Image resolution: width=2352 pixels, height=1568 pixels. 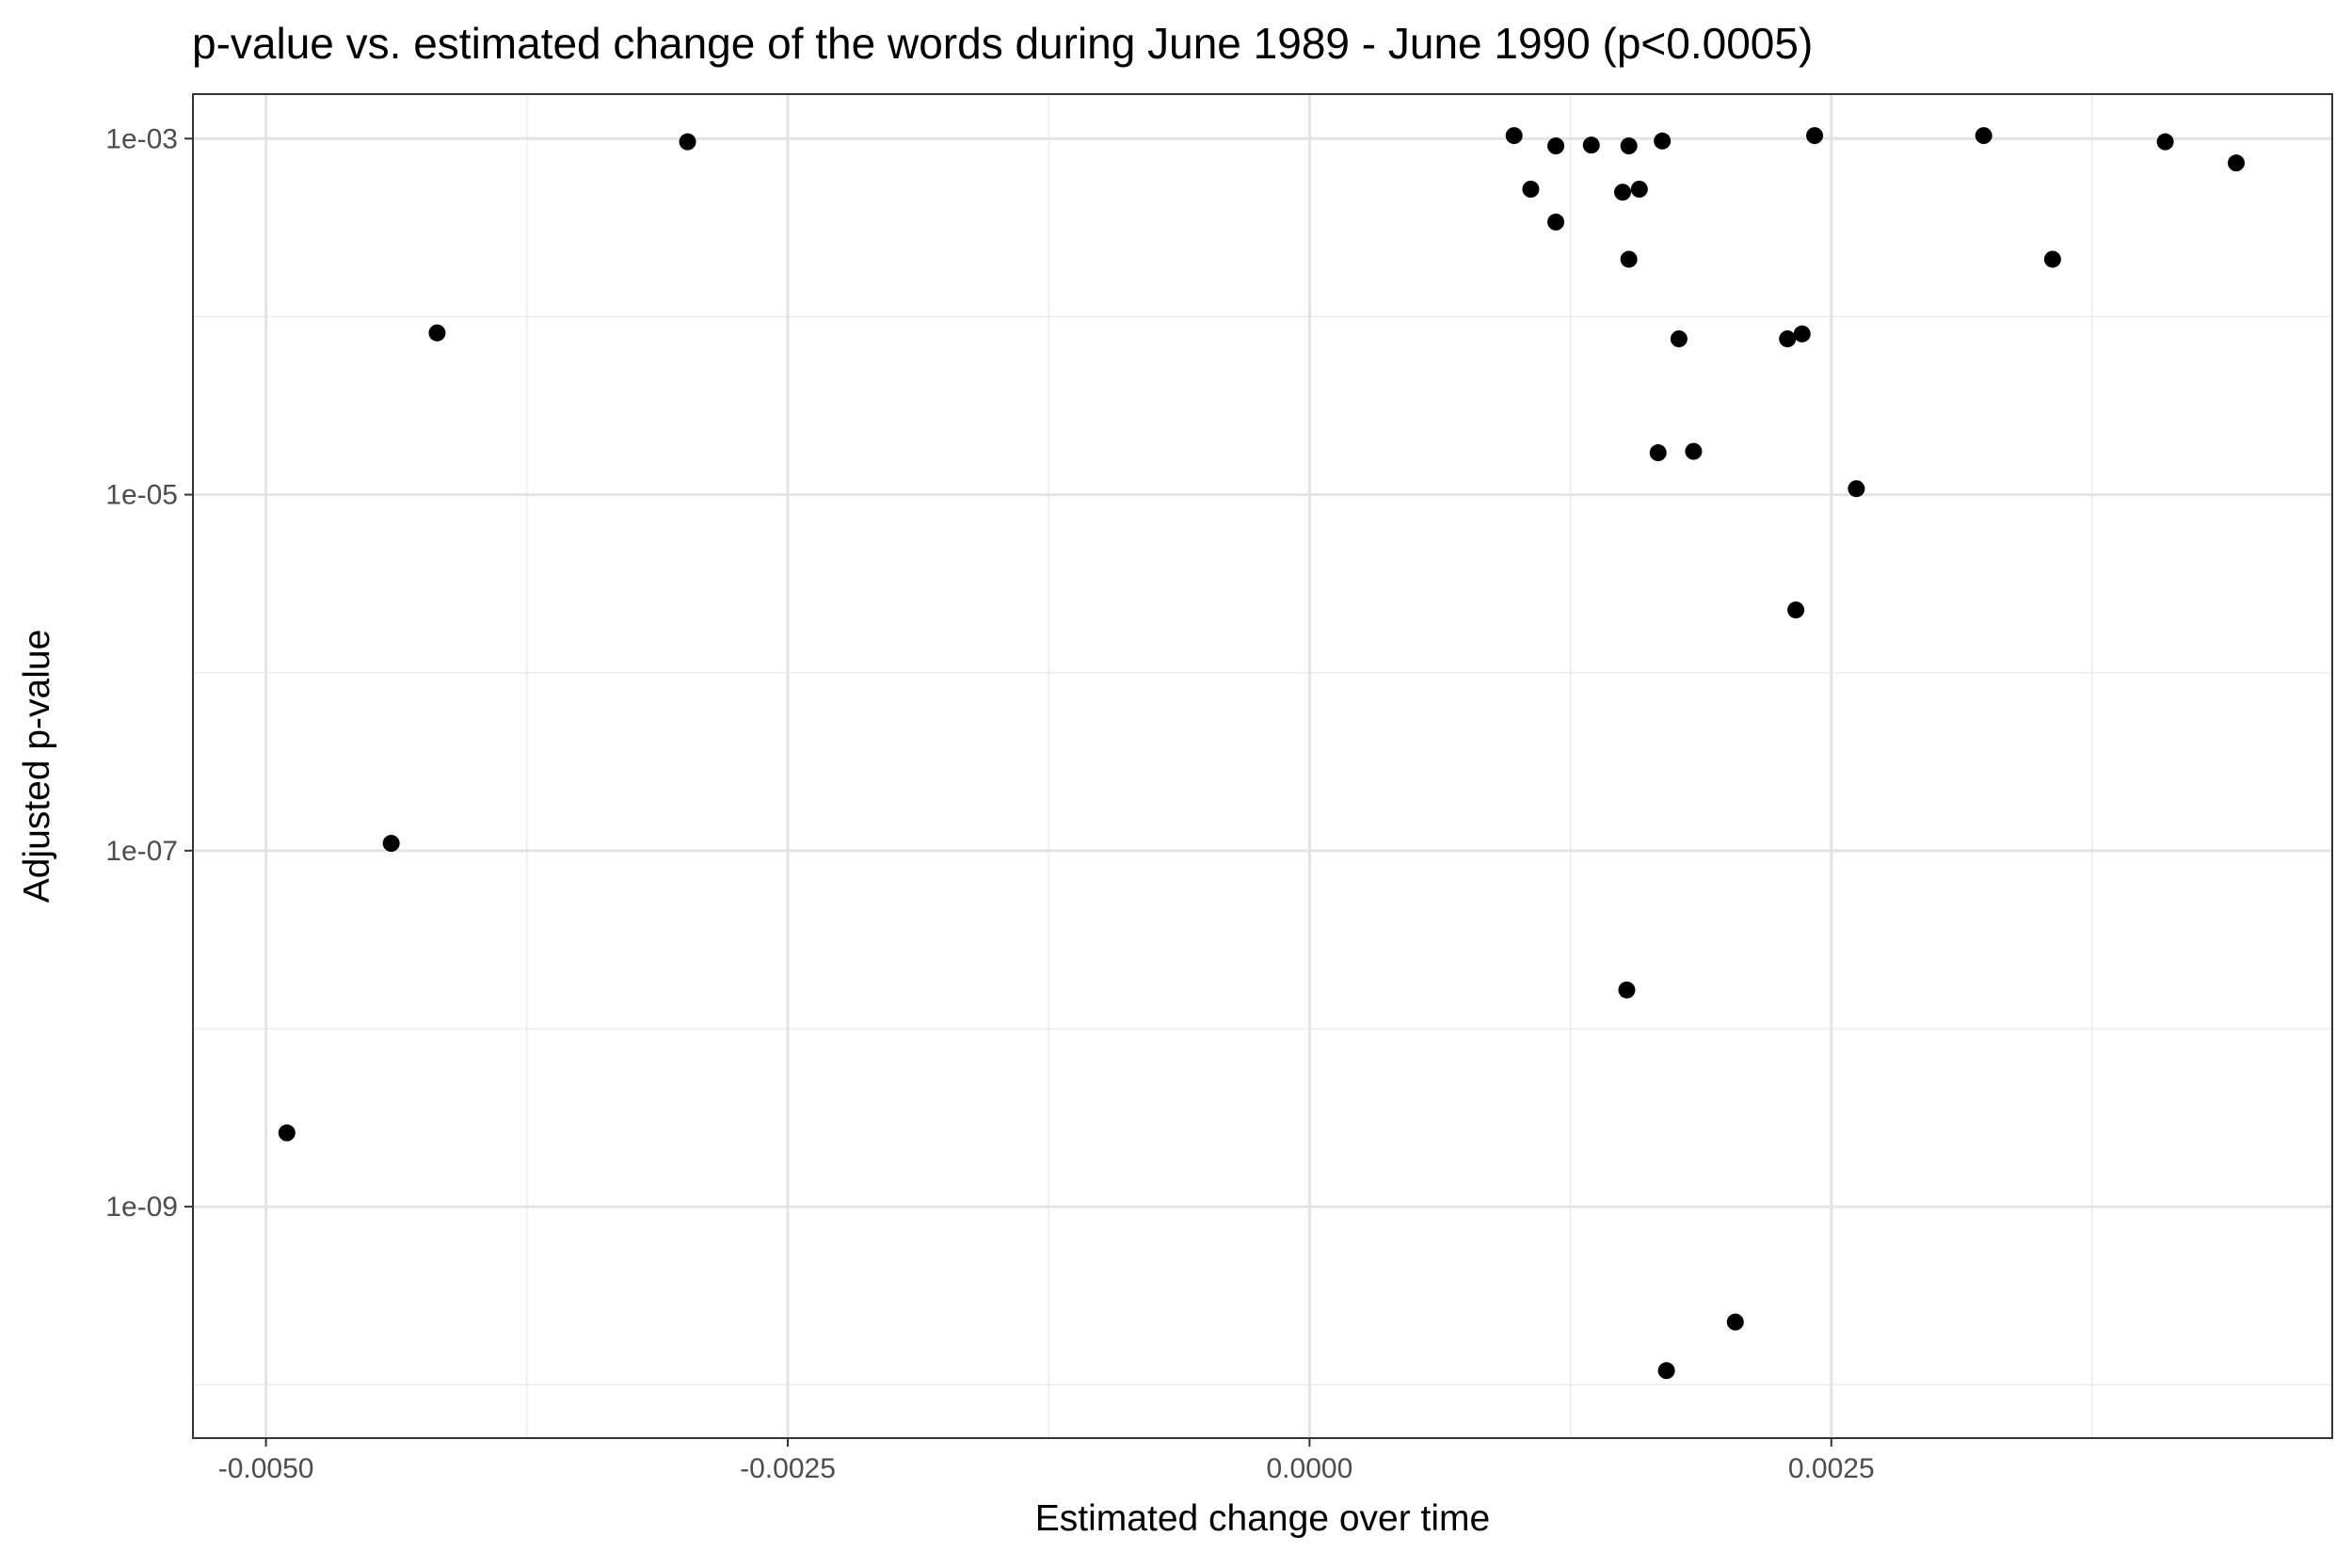 What do you see at coordinates (149, 673) in the screenshot?
I see `y-axis: 1e-03 1e-05 1e-07 1e-09` at bounding box center [149, 673].